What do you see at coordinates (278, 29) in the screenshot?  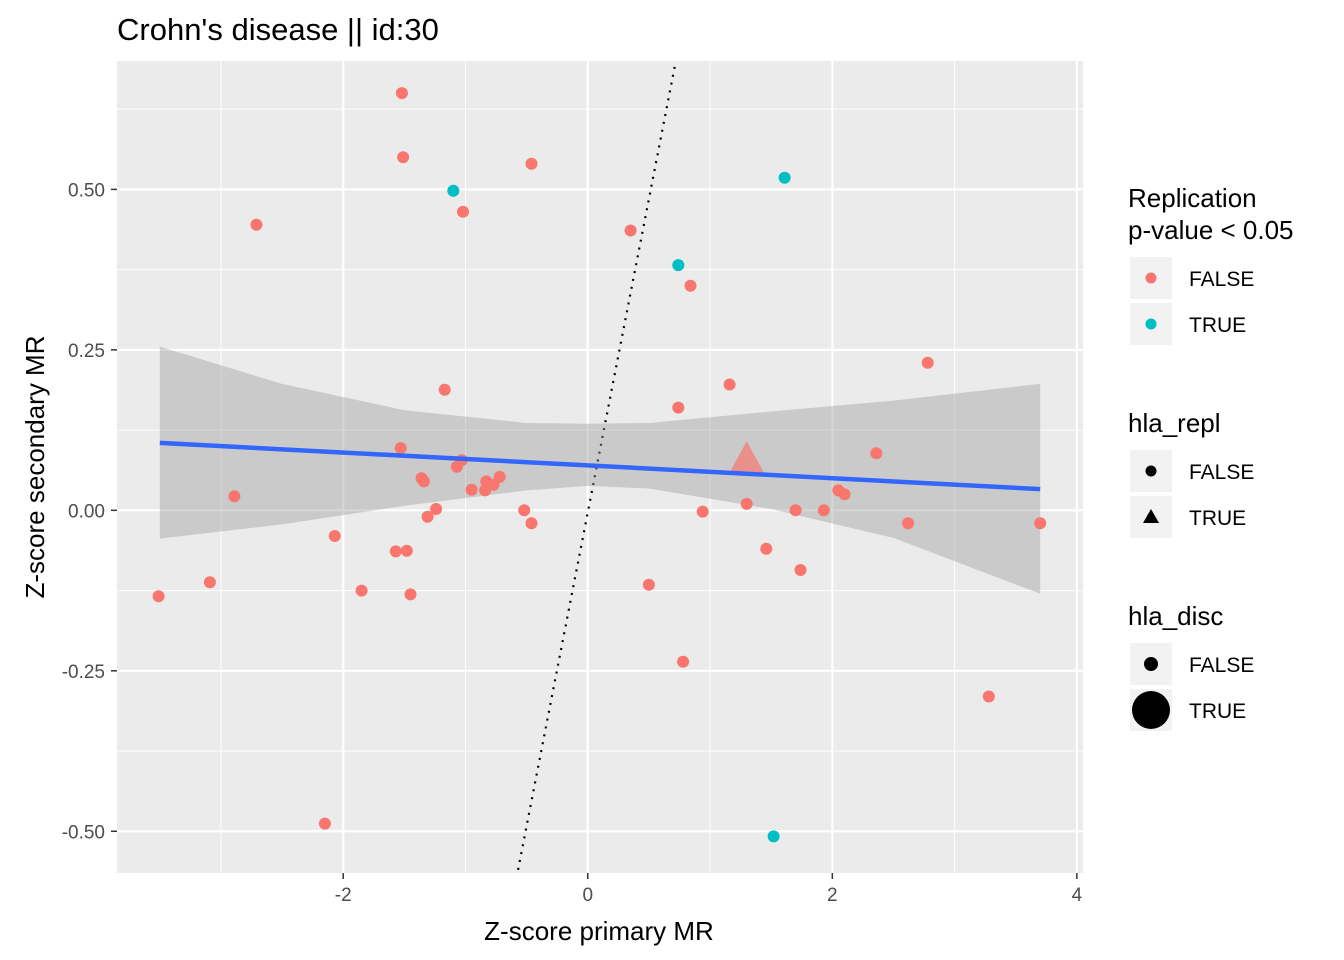 I see `chart-title: Crohn's disease || id:30` at bounding box center [278, 29].